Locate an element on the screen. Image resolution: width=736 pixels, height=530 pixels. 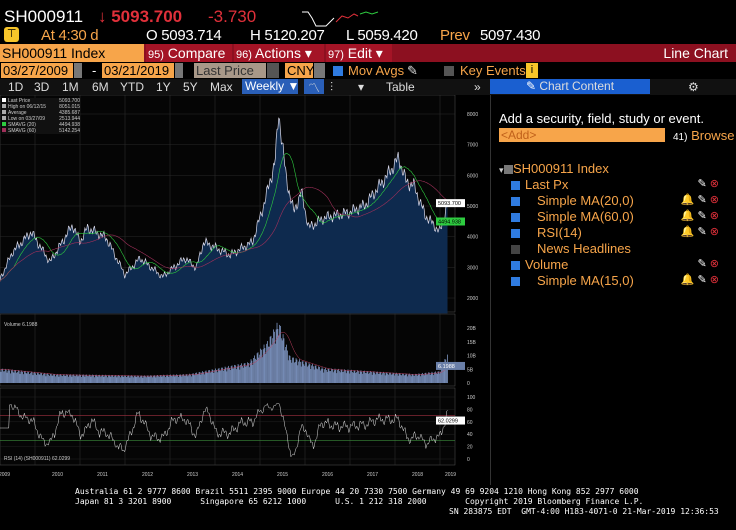
field-select: Last Price is located at coordinates (230, 70).